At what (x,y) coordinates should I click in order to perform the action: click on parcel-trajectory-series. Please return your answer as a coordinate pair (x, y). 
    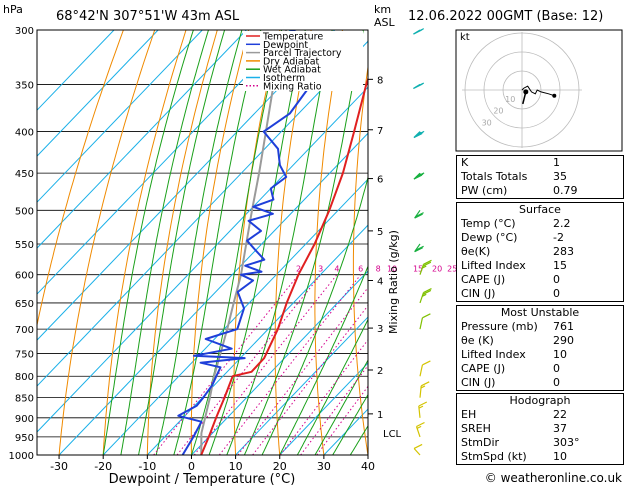
    Looking at the image, I should click on (244, 242).